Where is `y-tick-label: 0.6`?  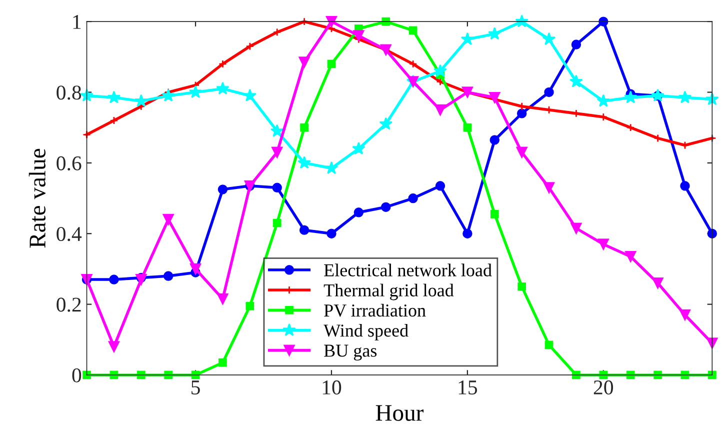
y-tick-label: 0.6 is located at coordinates (69, 163).